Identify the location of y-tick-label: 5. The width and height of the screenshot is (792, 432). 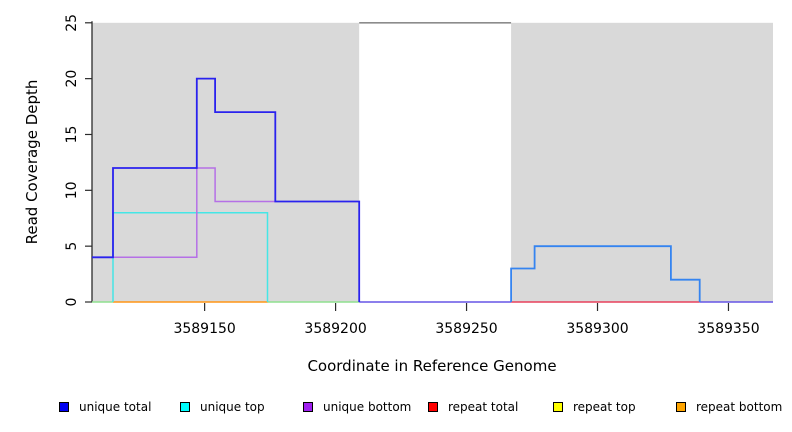
(72, 246).